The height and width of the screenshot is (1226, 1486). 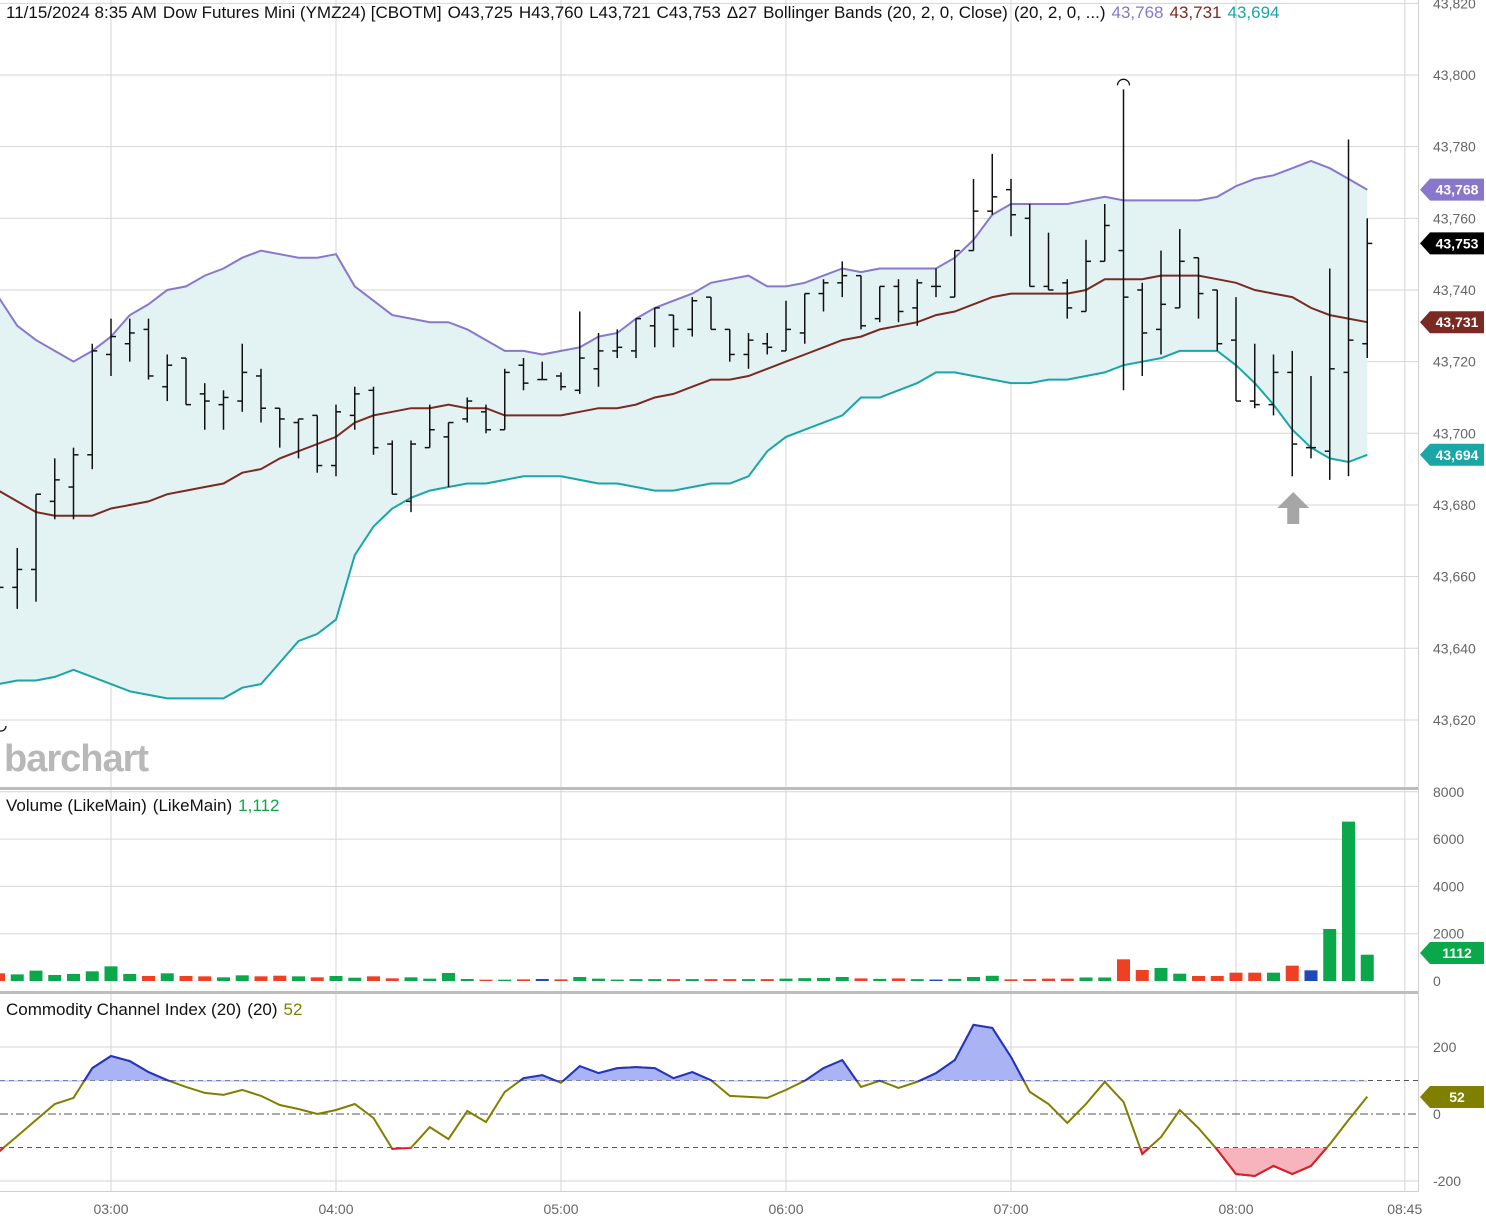 I want to click on price-tick-label: 43,780, so click(x=1454, y=147).